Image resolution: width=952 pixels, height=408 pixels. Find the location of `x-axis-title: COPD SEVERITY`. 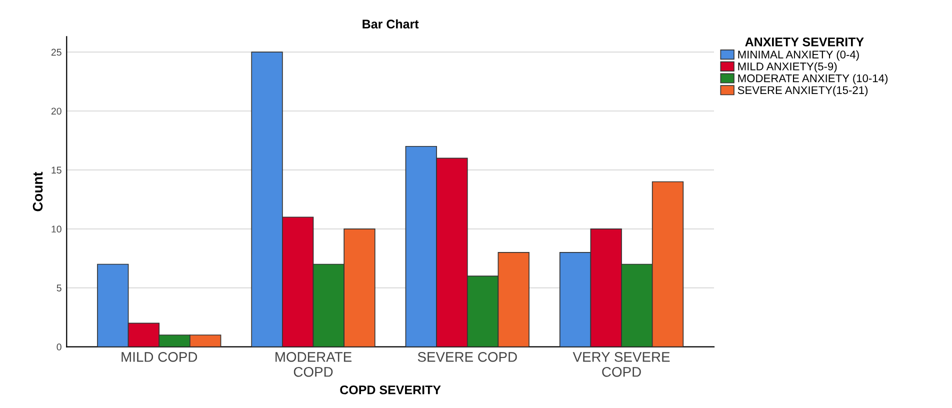

x-axis-title: COPD SEVERITY is located at coordinates (390, 389).